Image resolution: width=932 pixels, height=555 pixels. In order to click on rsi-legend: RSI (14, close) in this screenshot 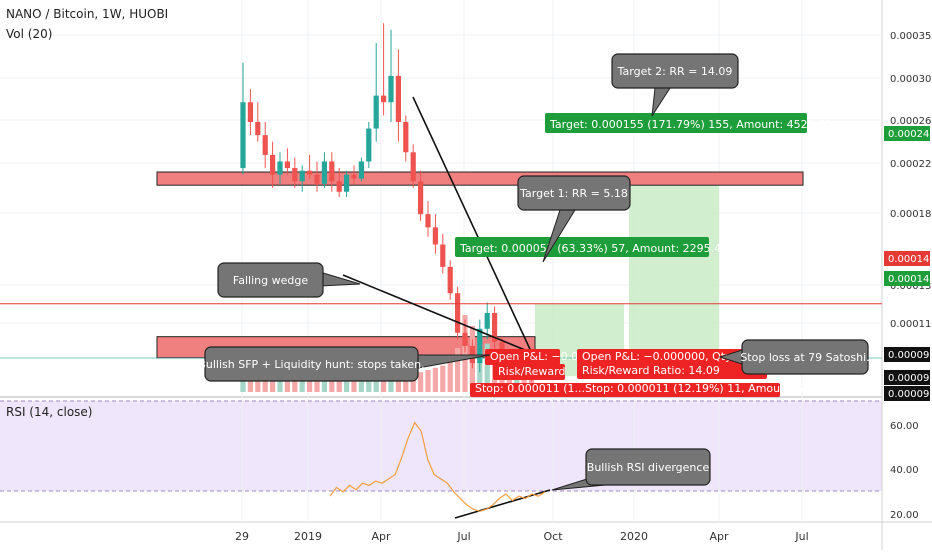, I will do `click(49, 412)`.